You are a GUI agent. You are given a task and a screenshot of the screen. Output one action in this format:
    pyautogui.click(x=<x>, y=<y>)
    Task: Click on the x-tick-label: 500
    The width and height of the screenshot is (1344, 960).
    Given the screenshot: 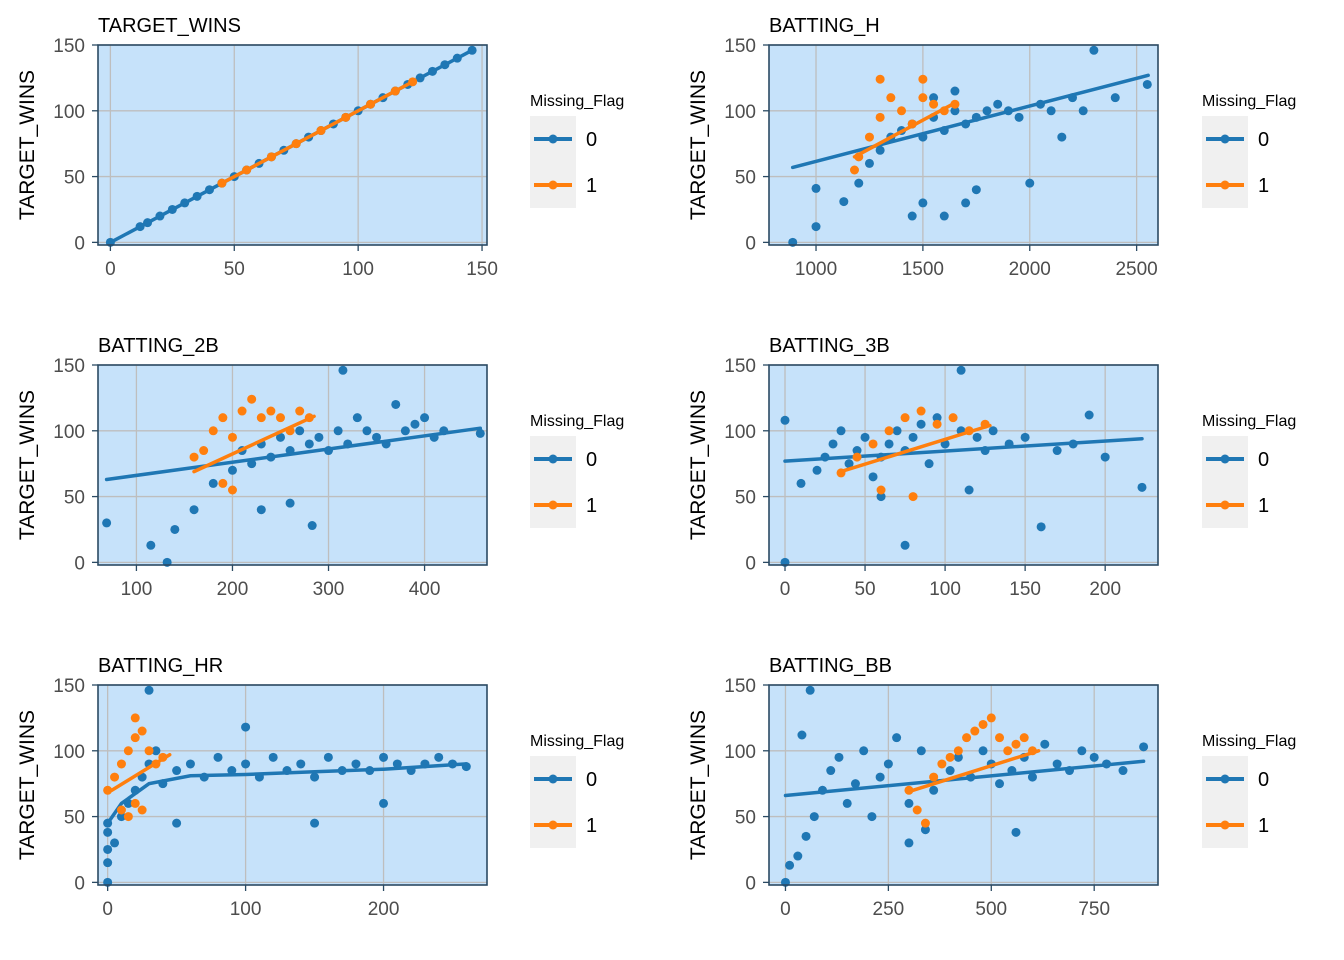 What is the action you would take?
    pyautogui.click(x=991, y=909)
    